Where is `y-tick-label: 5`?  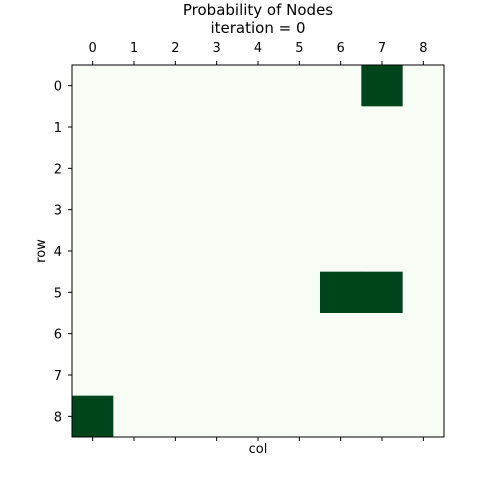 y-tick-label: 5 is located at coordinates (58, 293).